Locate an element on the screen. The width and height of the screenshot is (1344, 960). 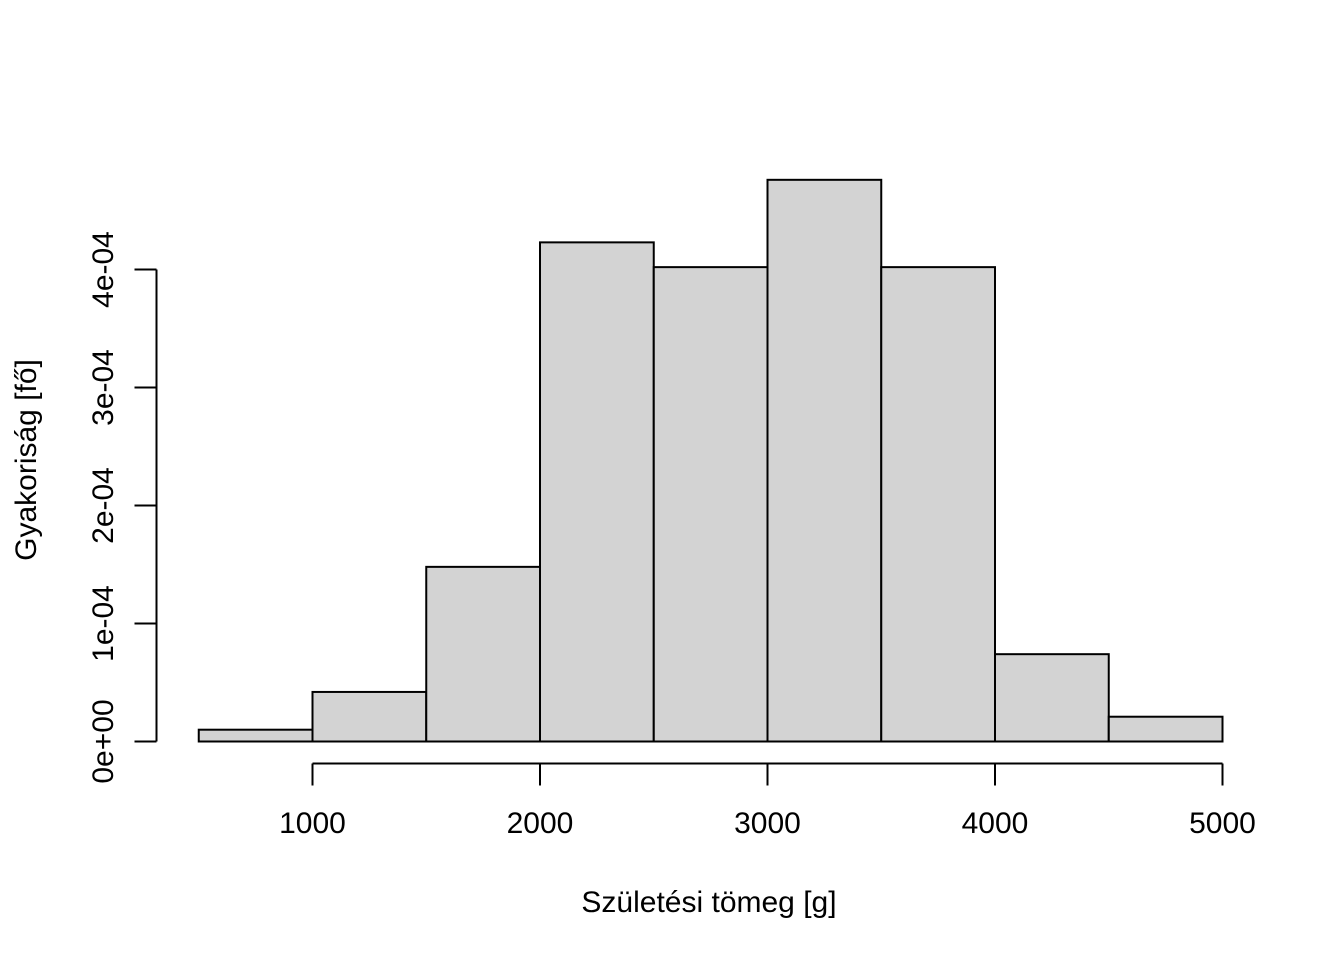
y-tick-label-4: 4e-04 is located at coordinates (103, 269).